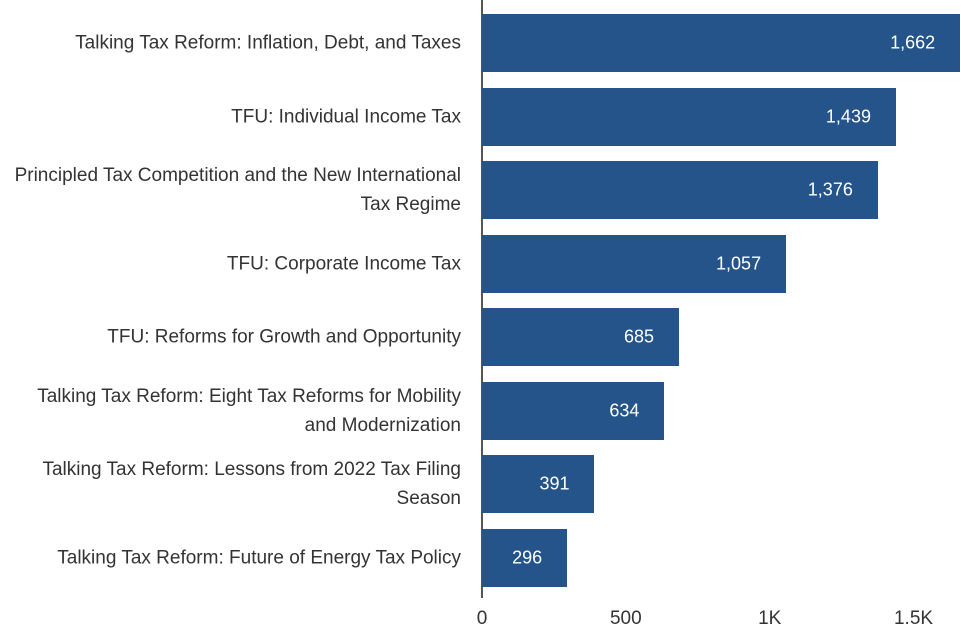 This screenshot has height=631, width=961. I want to click on x-tick-label: 1K, so click(770, 618).